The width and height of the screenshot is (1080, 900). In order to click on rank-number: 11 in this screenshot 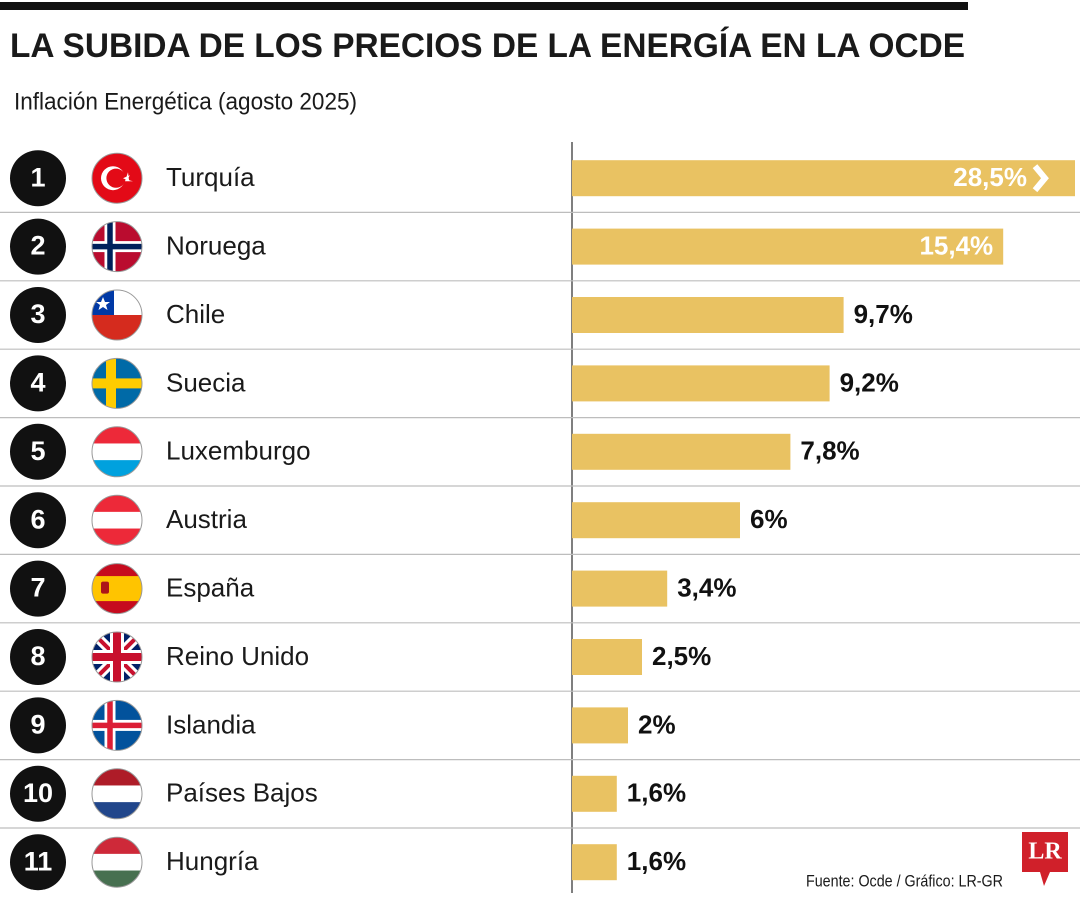, I will do `click(38, 861)`.